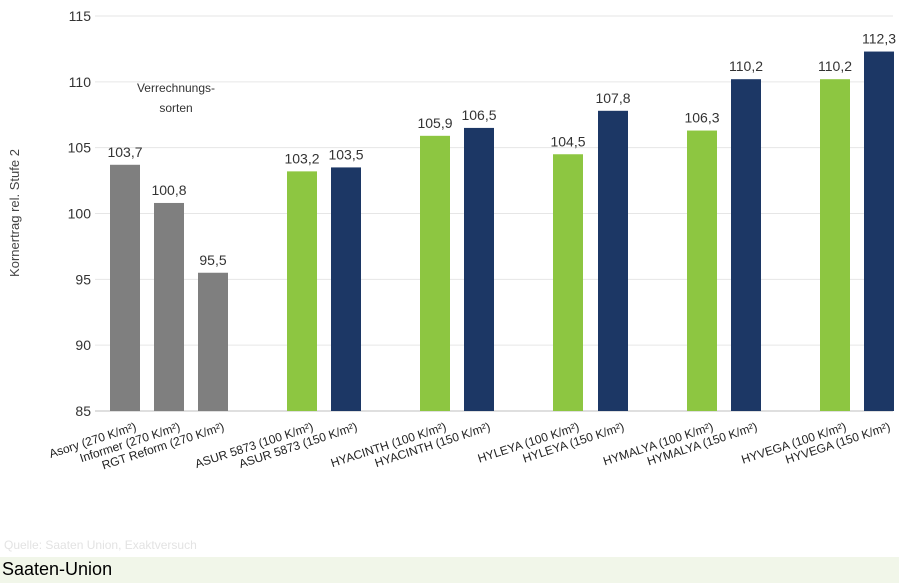  Describe the element at coordinates (124, 152) in the screenshot. I see `bar-value-label: 103,7` at that location.